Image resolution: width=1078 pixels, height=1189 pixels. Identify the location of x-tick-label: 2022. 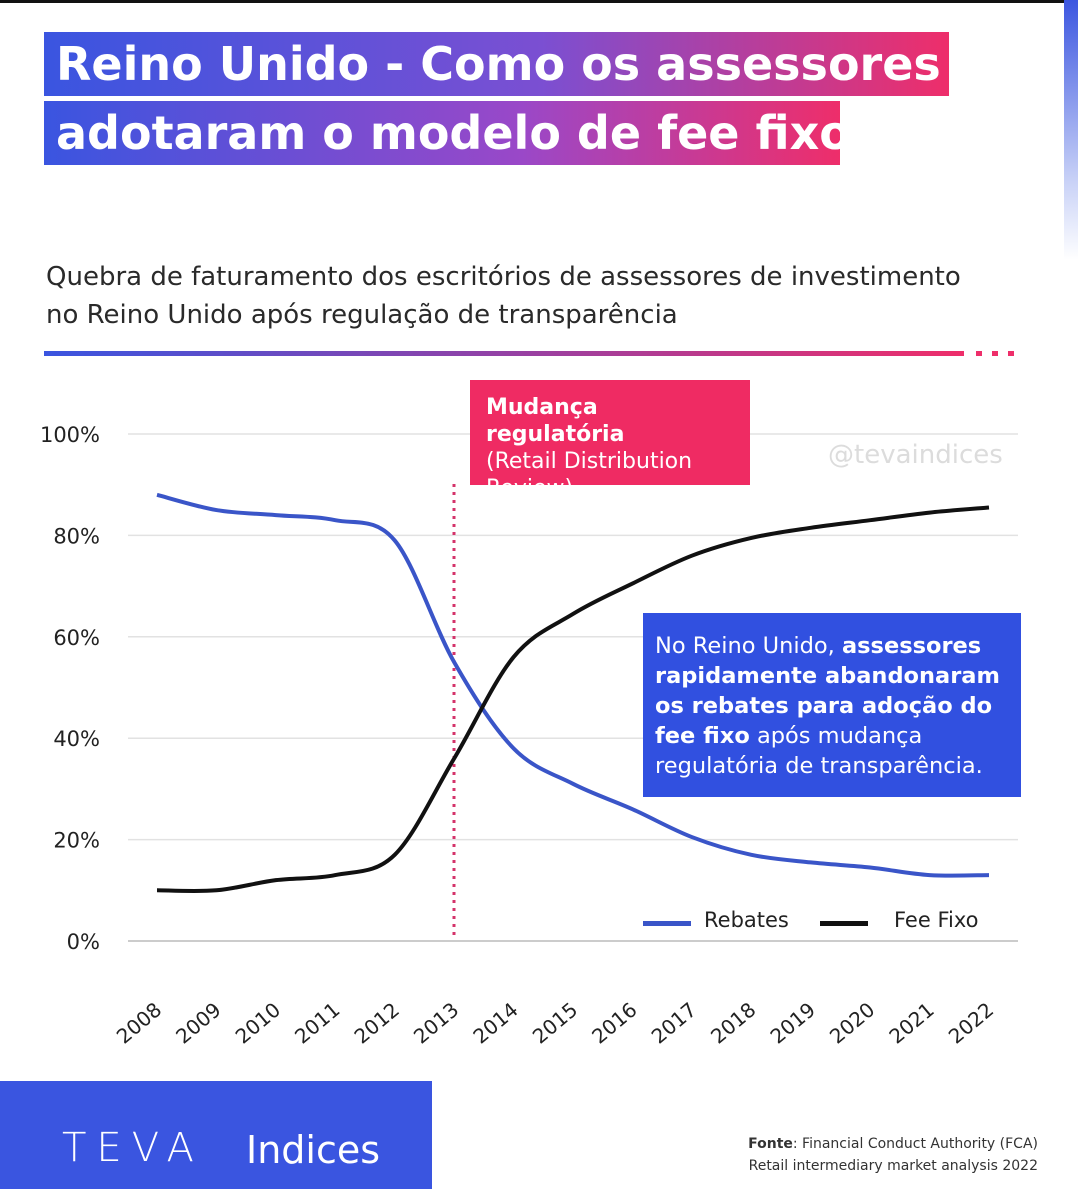
(971, 1022).